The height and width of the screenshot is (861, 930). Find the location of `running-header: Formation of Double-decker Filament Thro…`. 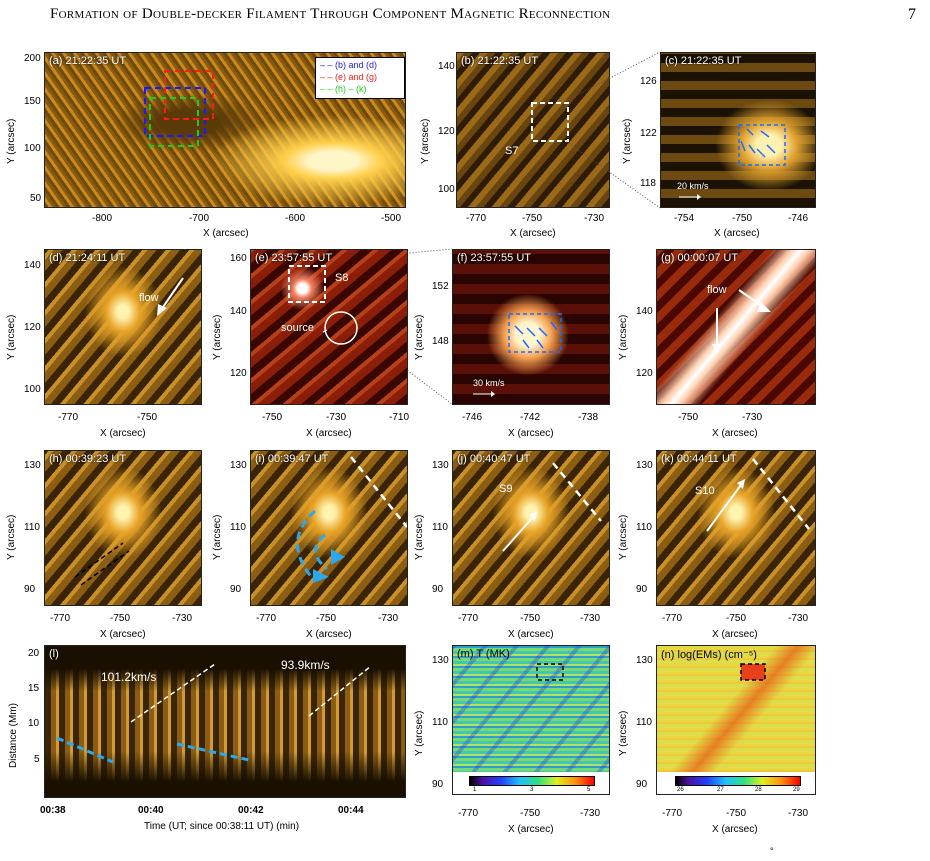

running-header: Formation of Double-decker Filament Thro… is located at coordinates (465, 15).